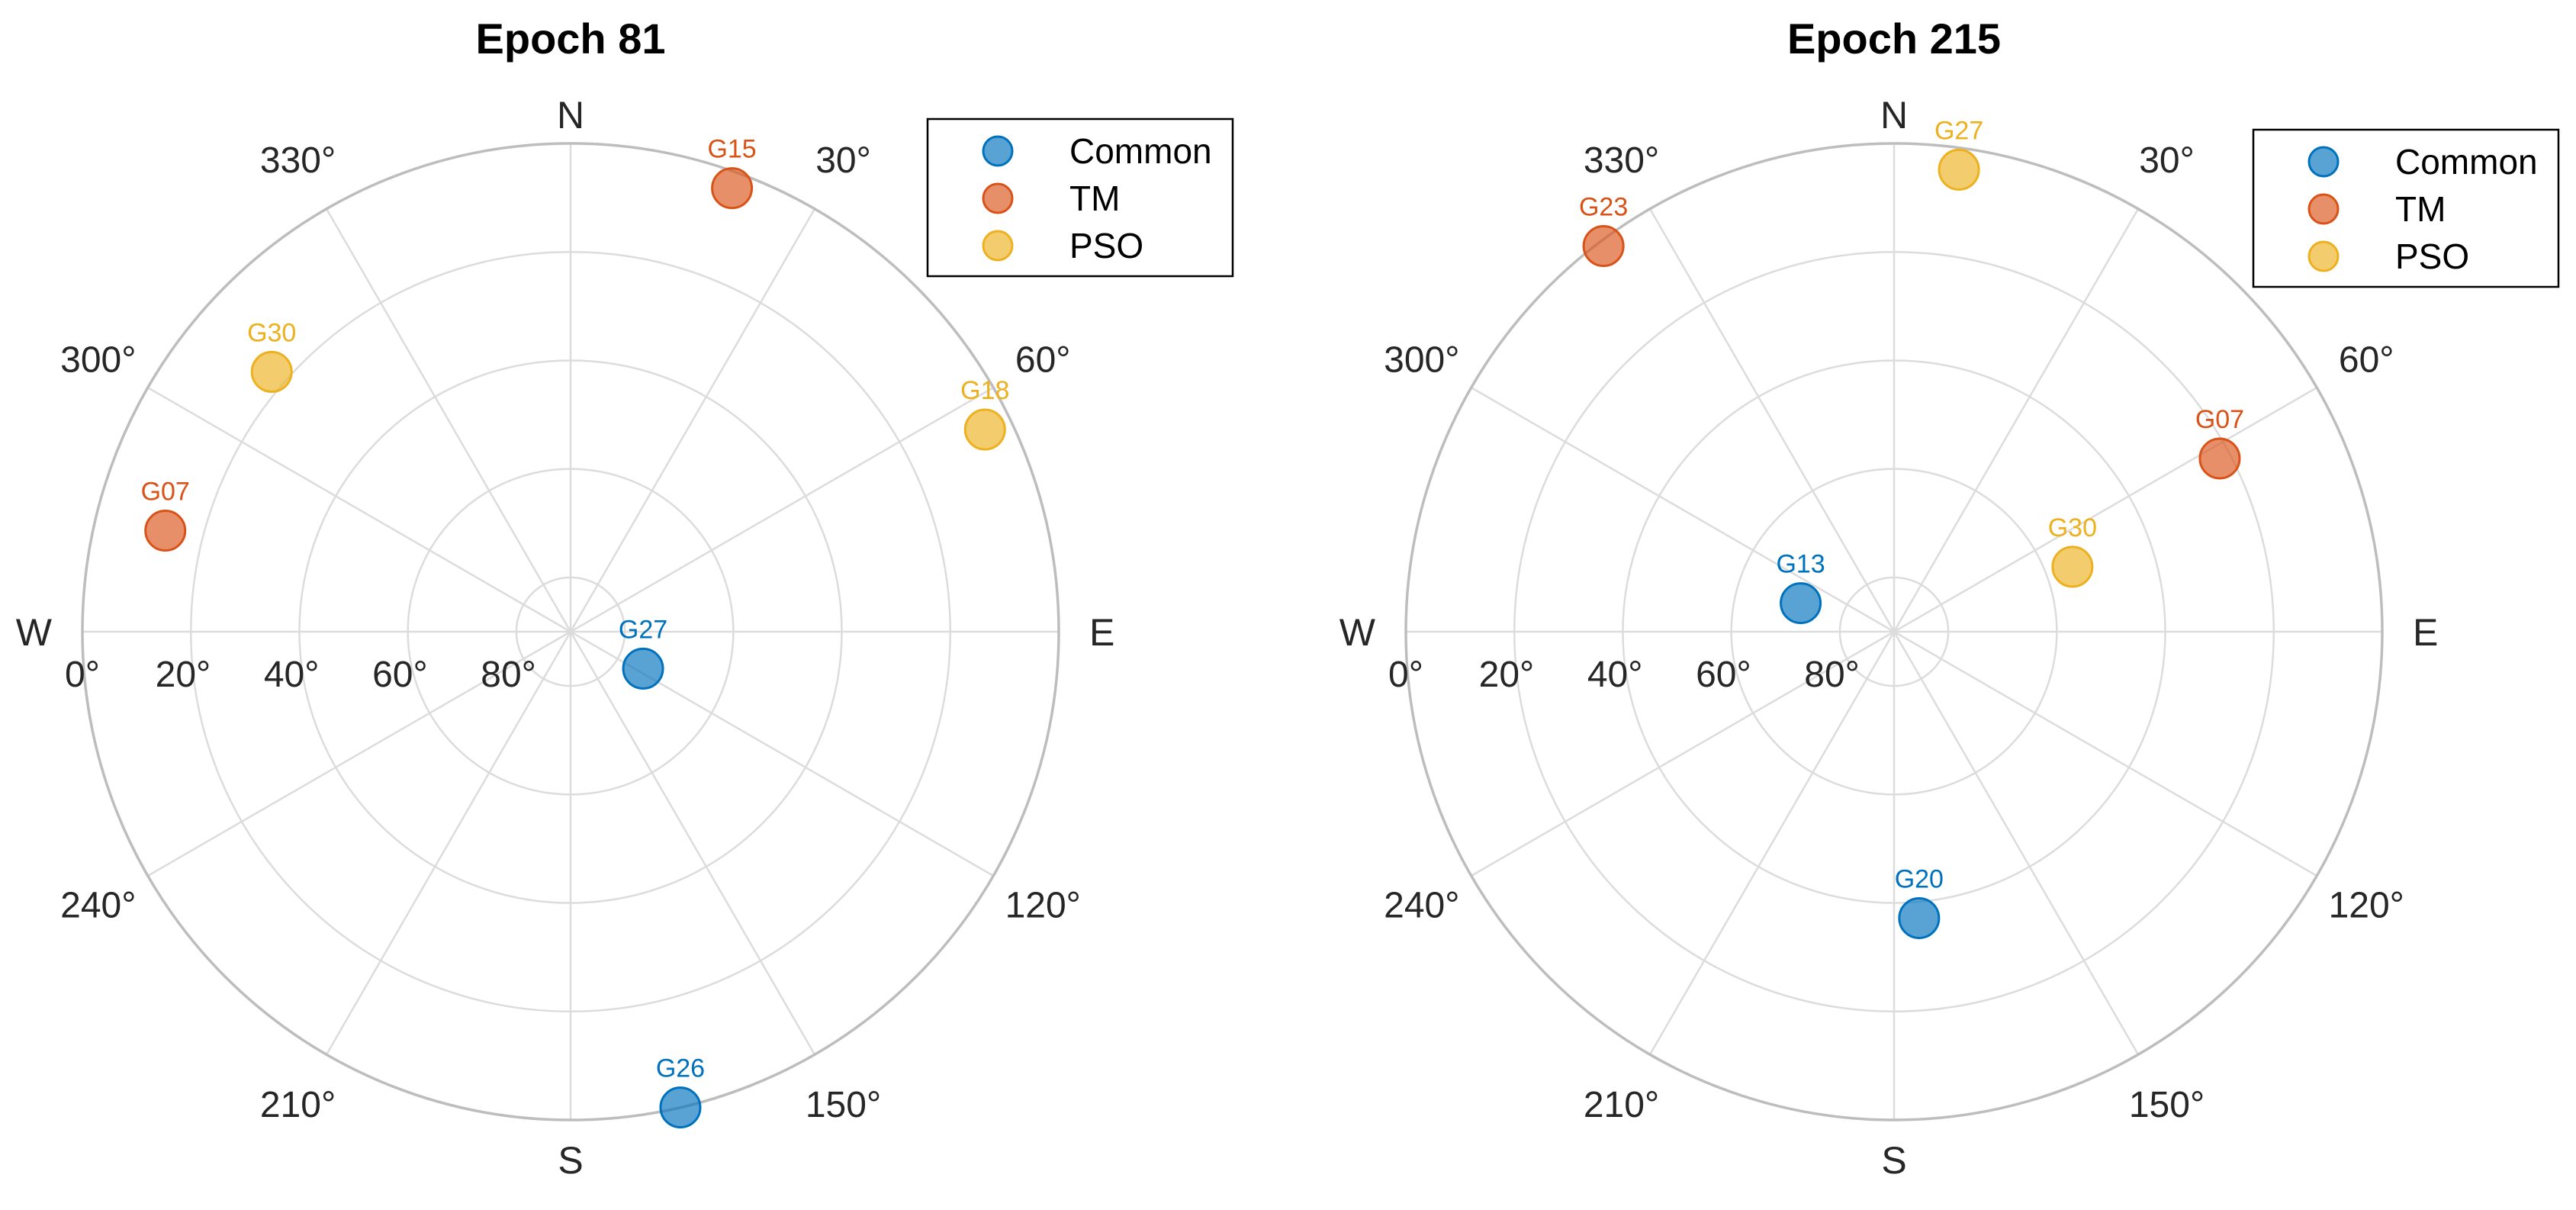  What do you see at coordinates (571, 38) in the screenshot?
I see `chart-title: Epoch 81` at bounding box center [571, 38].